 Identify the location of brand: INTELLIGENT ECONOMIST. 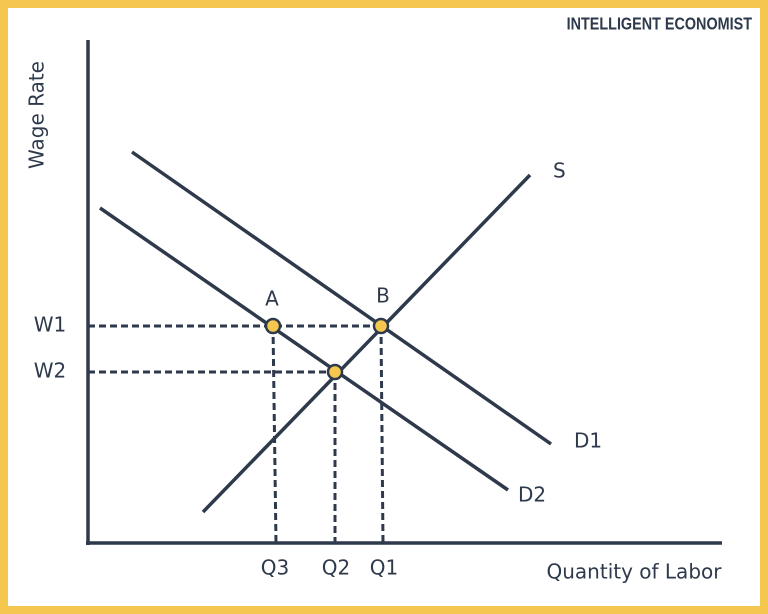
(659, 24).